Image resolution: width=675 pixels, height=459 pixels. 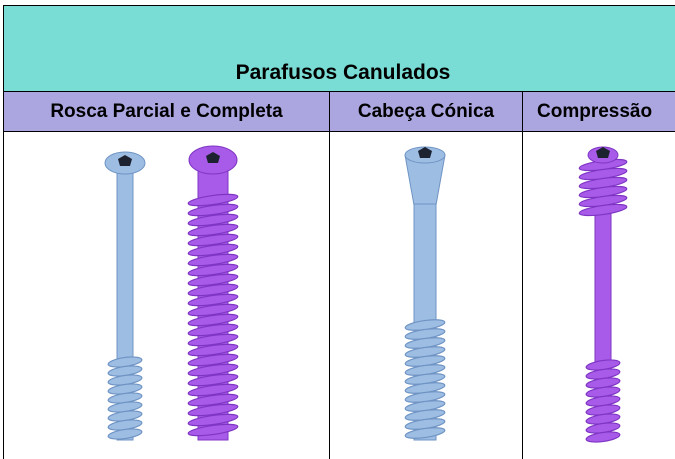 What do you see at coordinates (598, 111) in the screenshot?
I see `column-header: Compressão` at bounding box center [598, 111].